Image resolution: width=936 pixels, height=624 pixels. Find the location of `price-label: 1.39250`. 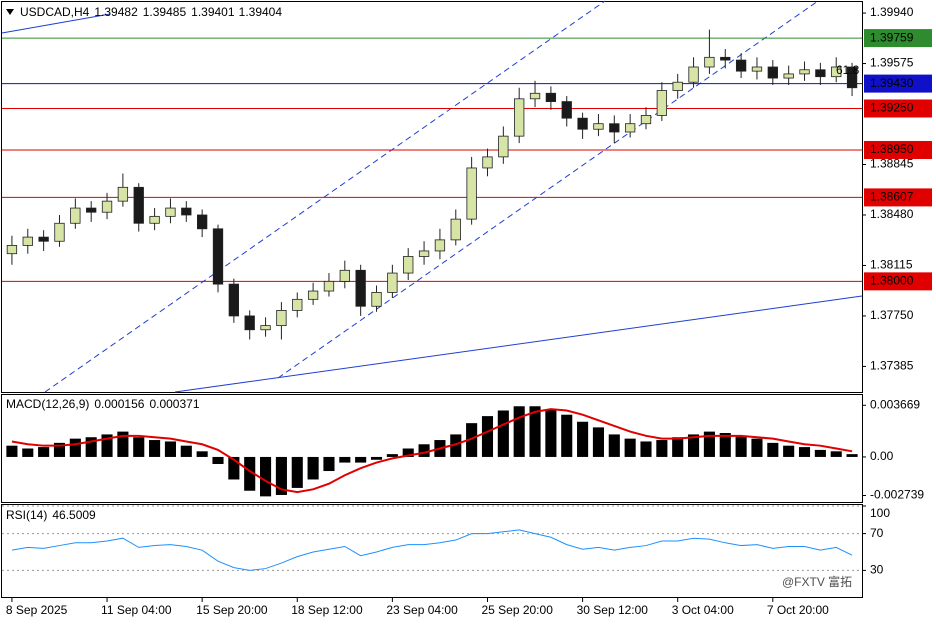

price-label: 1.39250 is located at coordinates (892, 108).